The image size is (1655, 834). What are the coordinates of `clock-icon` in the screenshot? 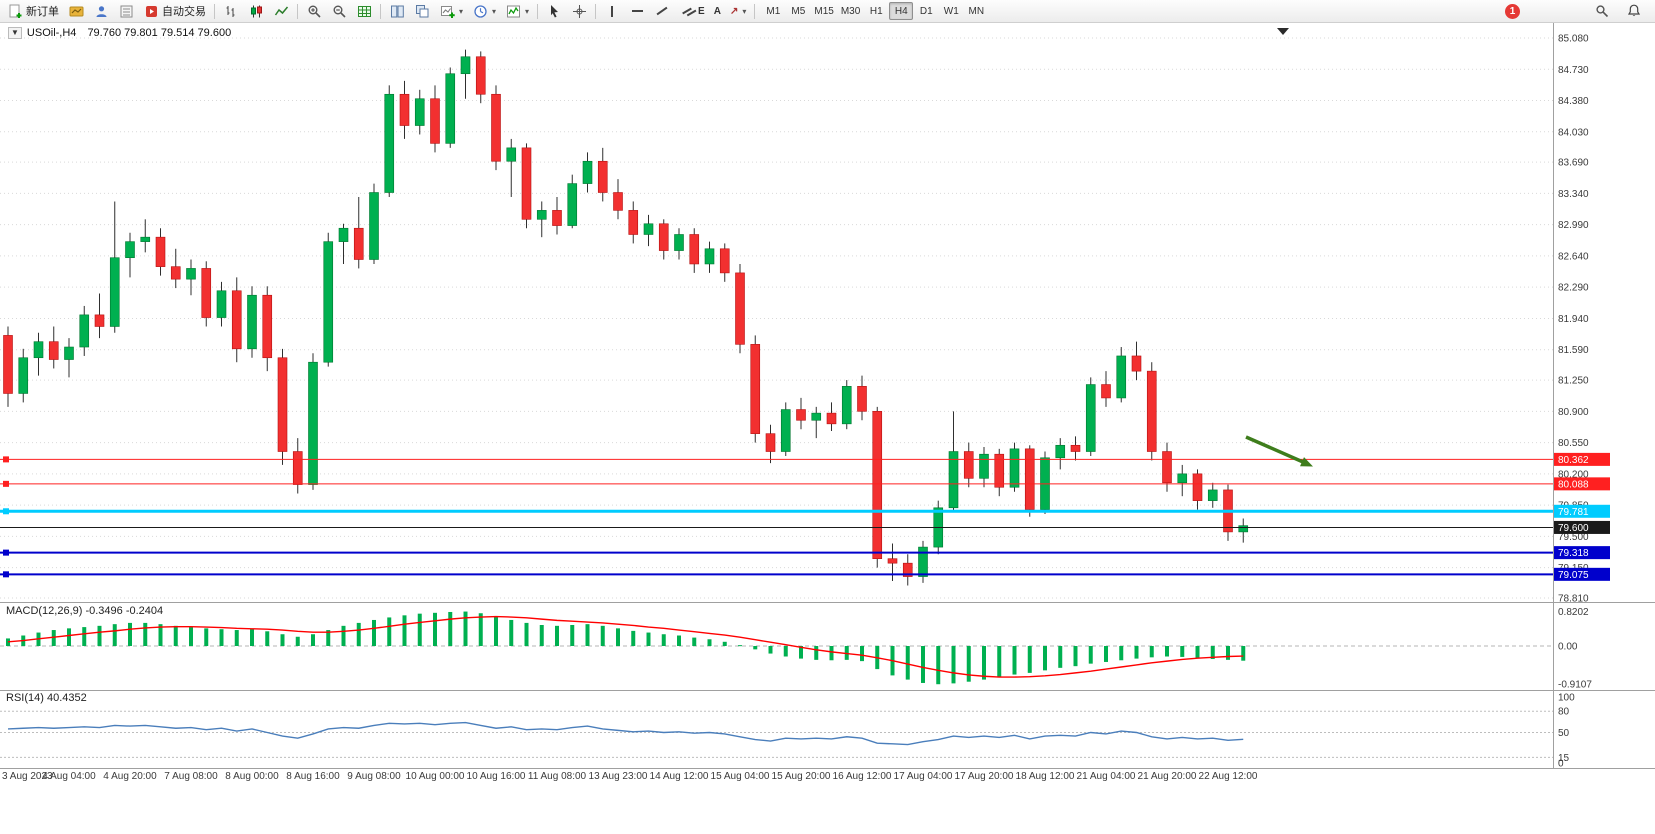 It's located at (480, 11).